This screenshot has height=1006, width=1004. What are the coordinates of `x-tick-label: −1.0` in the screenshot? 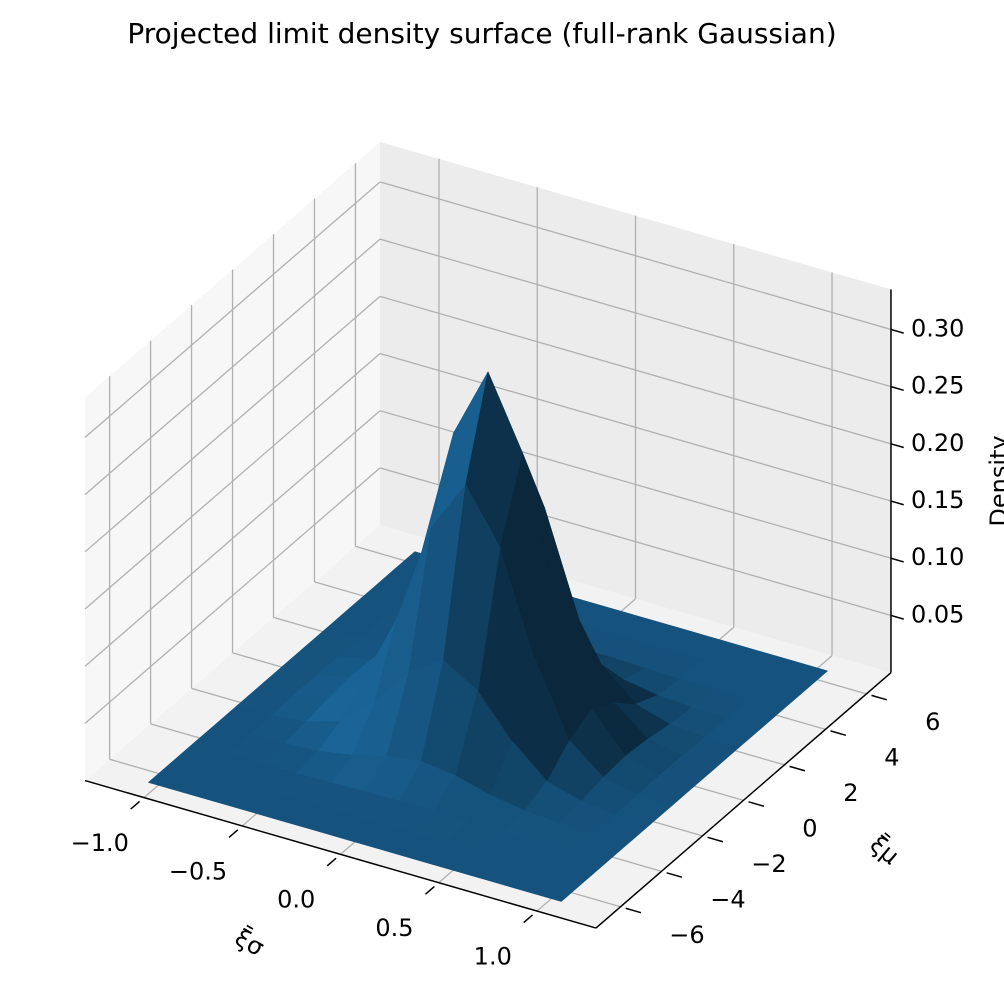 It's located at (100, 843).